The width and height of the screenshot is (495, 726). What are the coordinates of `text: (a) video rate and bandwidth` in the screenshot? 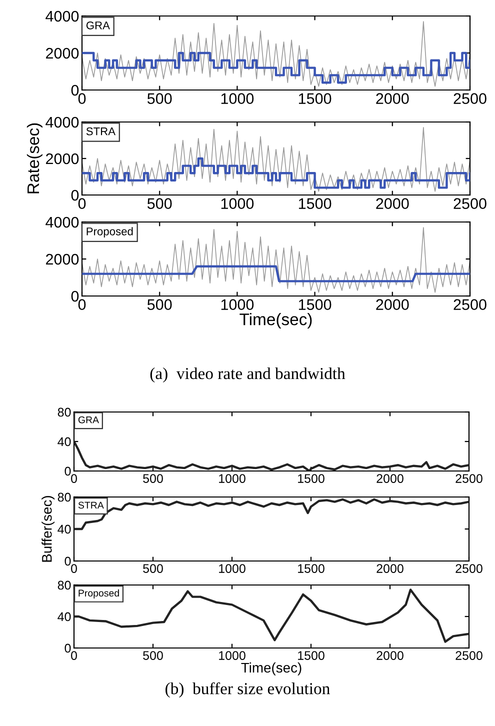 It's located at (248, 375).